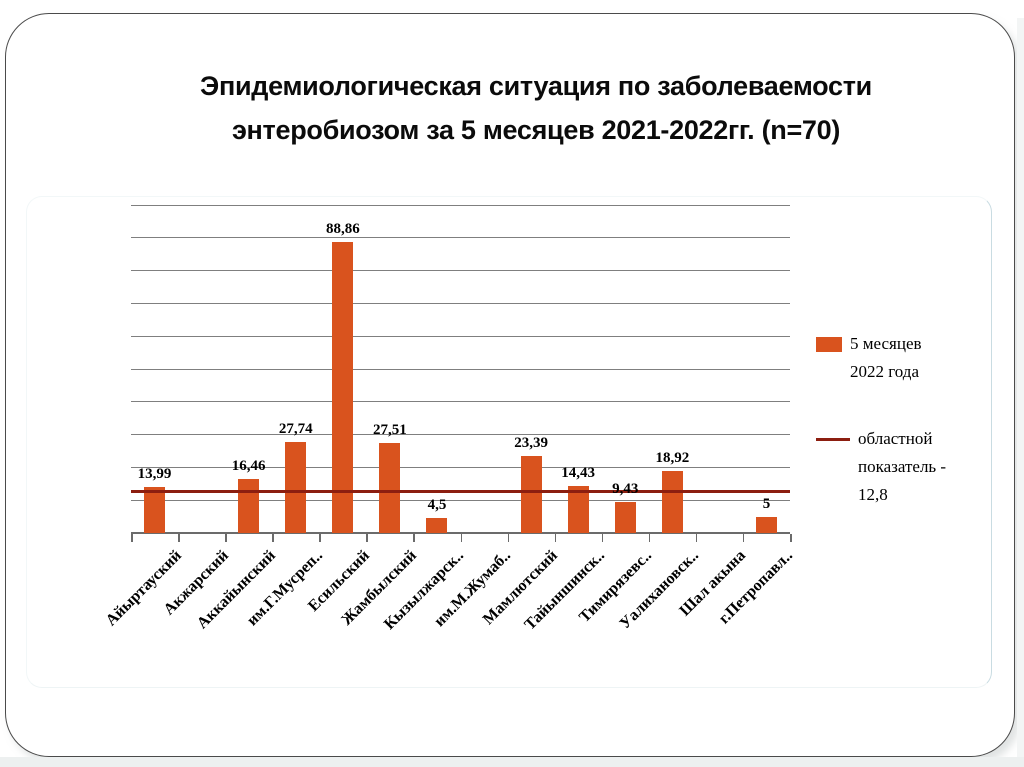 The image size is (1024, 767). Describe the element at coordinates (460, 533) in the screenshot. I see `x-axis-line` at that location.